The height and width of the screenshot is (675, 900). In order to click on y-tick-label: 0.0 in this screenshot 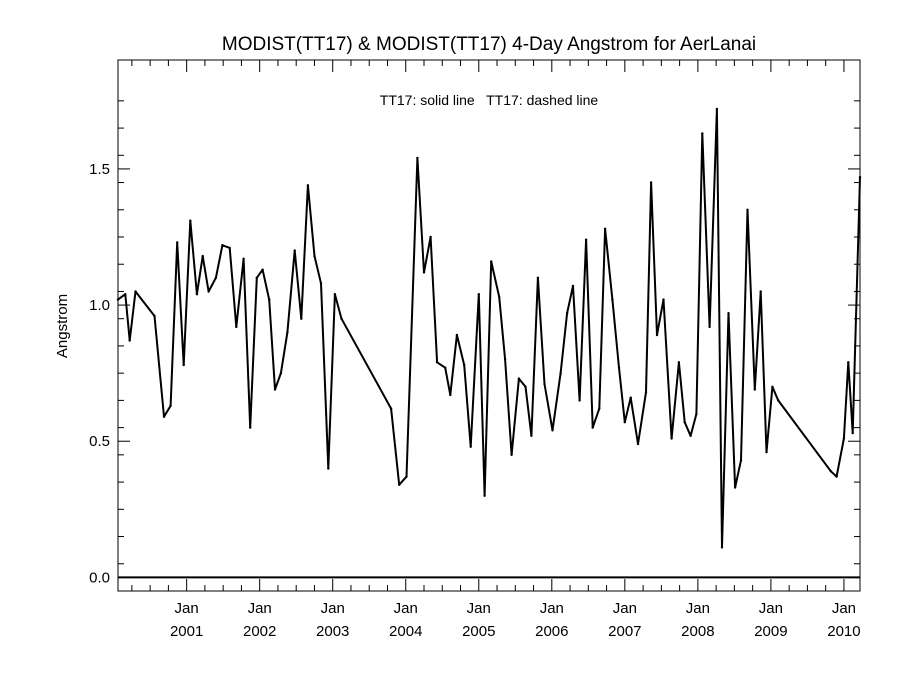, I will do `click(99, 577)`.